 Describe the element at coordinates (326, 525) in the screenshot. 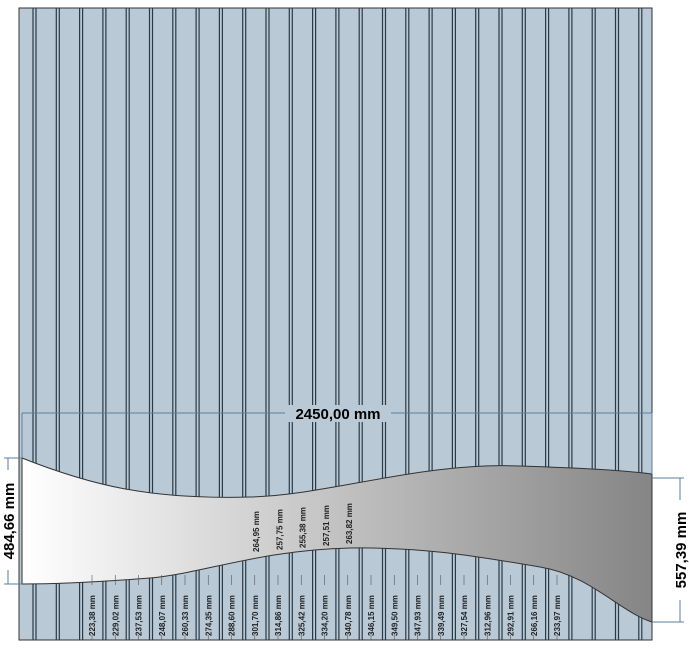

I see `inner-label: 257,51 mm` at that location.